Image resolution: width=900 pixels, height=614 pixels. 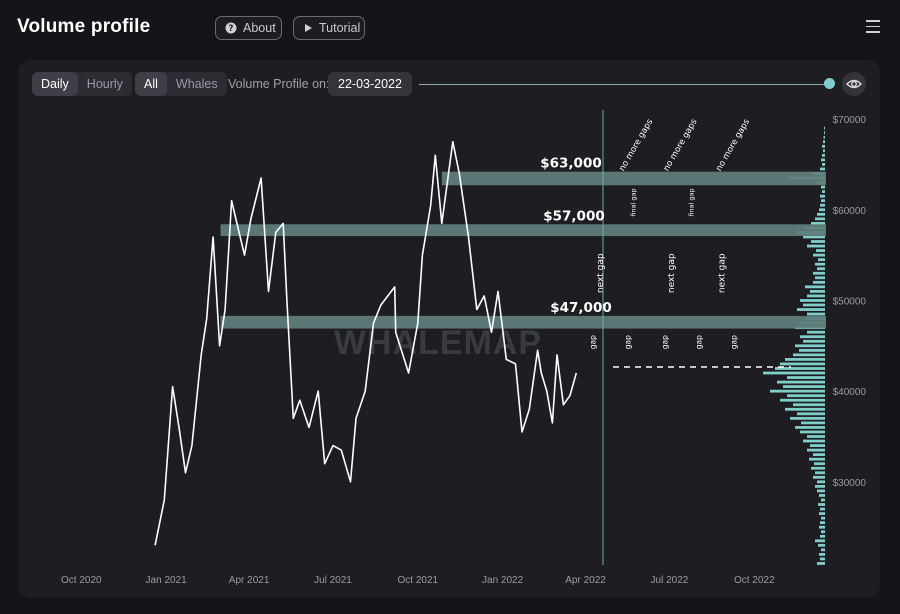 I want to click on question-icon: ?, so click(x=231, y=28).